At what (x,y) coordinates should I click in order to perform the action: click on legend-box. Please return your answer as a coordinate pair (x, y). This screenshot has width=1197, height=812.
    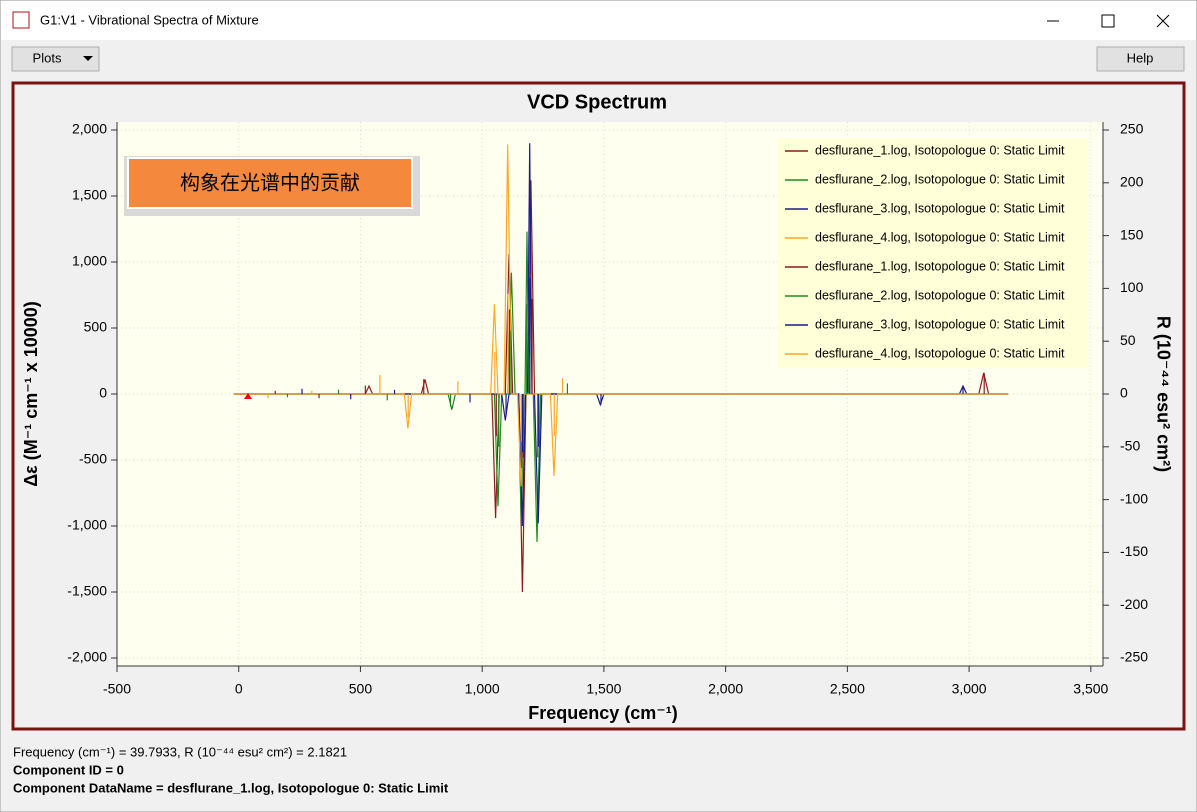
    Looking at the image, I should click on (933, 253).